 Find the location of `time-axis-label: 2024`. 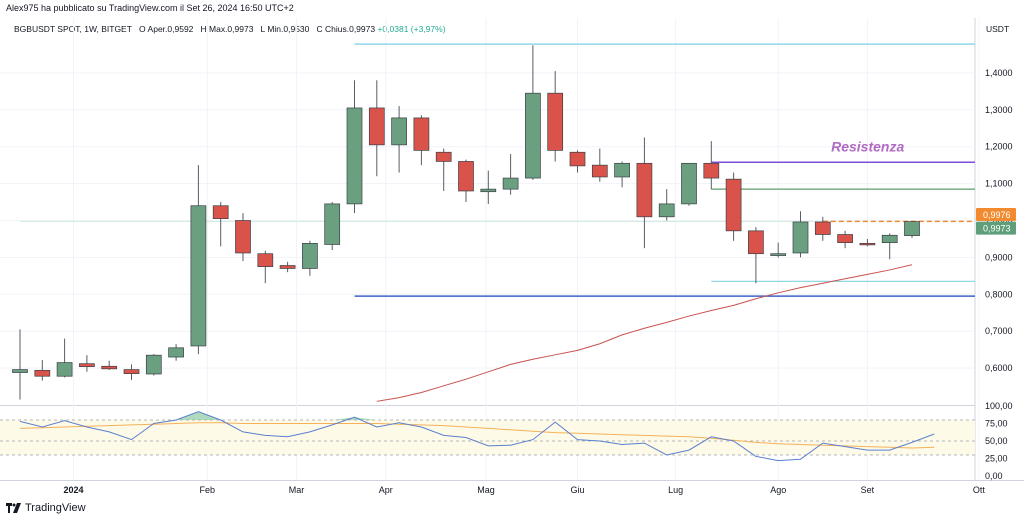

time-axis-label: 2024 is located at coordinates (74, 490).